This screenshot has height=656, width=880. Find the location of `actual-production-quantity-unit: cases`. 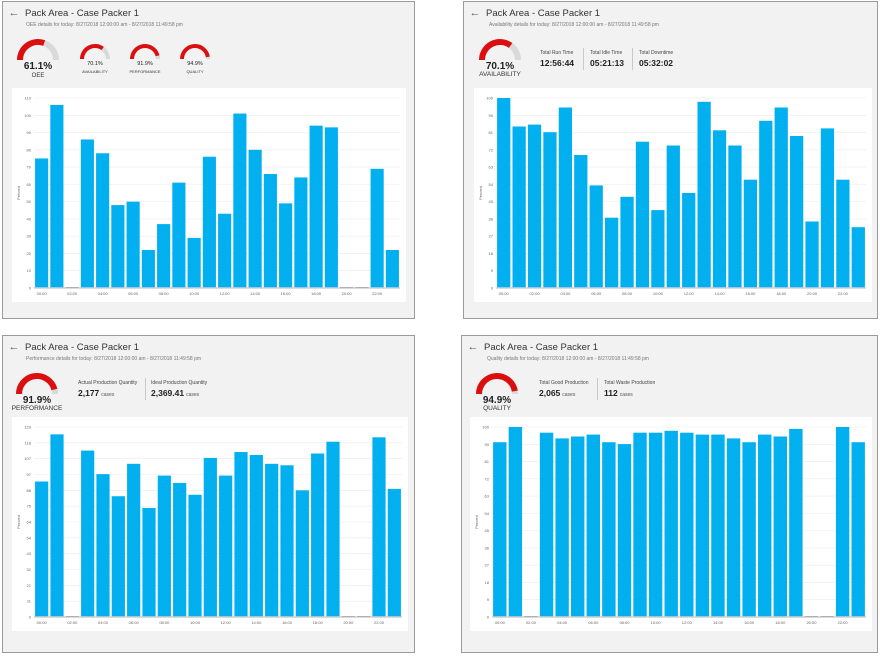

actual-production-quantity-unit: cases is located at coordinates (108, 395).